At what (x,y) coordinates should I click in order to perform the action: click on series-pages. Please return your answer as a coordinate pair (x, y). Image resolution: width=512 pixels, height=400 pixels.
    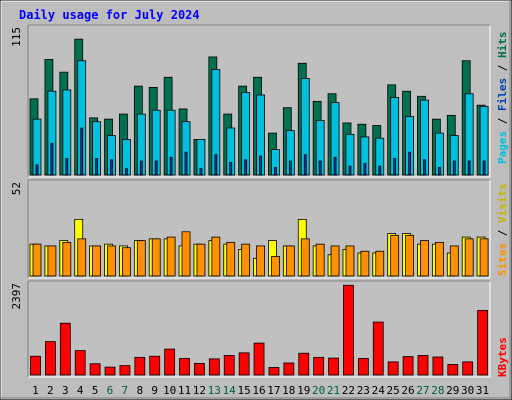
    Looking at the image, I should click on (260, 151).